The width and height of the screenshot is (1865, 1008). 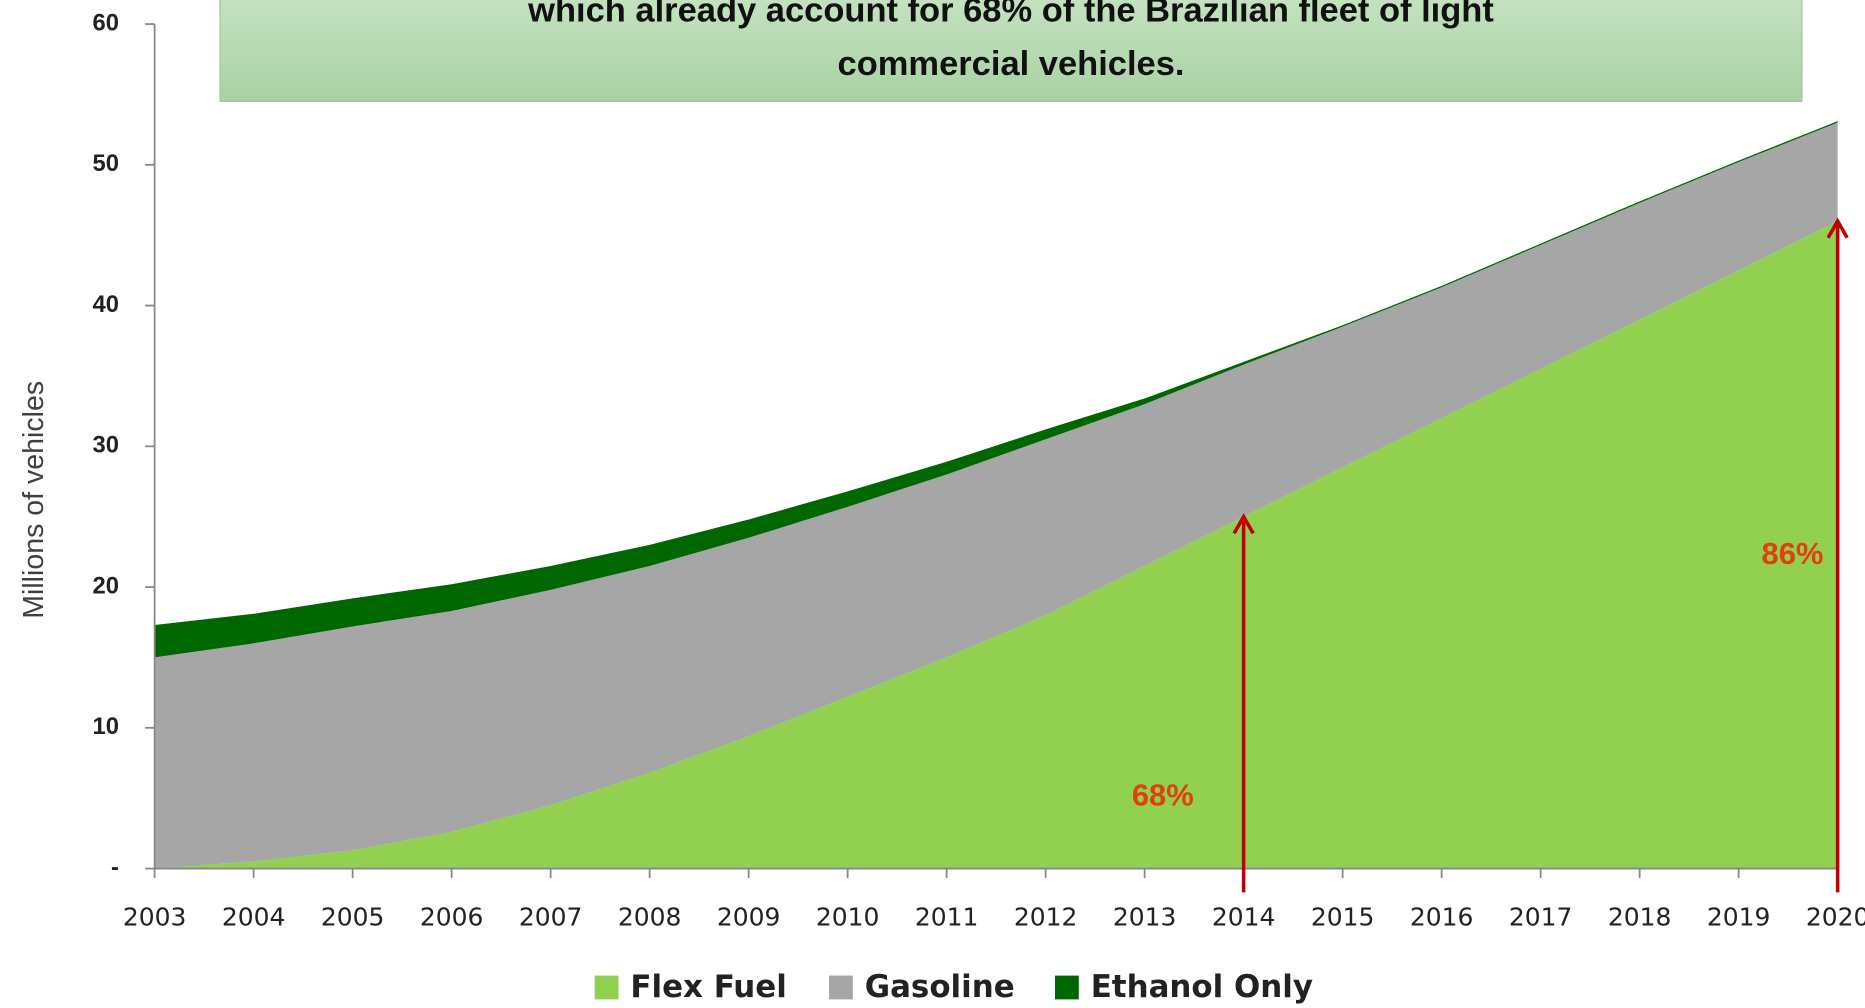 I want to click on x-tick-label: 2007, so click(x=551, y=917).